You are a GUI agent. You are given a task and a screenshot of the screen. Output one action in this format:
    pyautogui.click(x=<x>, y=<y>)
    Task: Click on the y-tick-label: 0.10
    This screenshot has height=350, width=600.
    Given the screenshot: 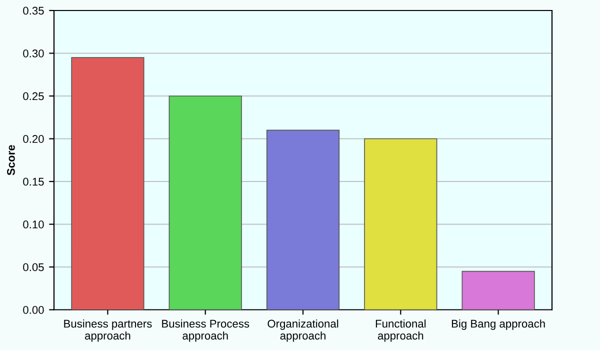 What is the action you would take?
    pyautogui.click(x=33, y=224)
    